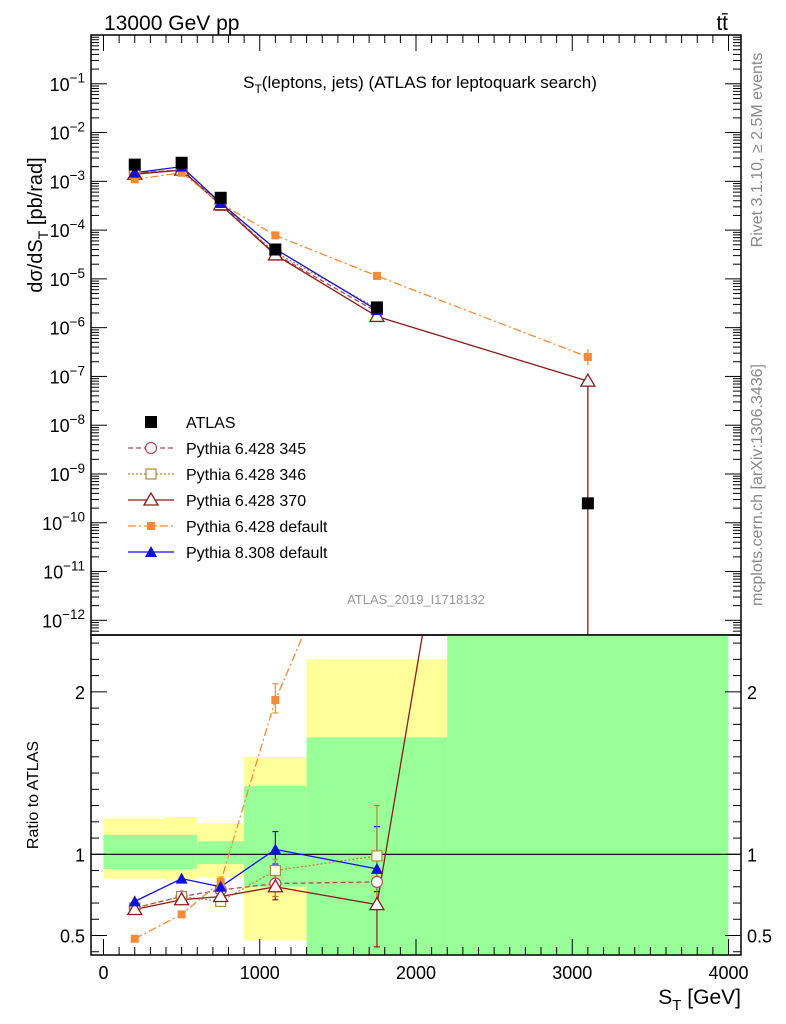 Image resolution: width=786 pixels, height=1024 pixels. What do you see at coordinates (257, 553) in the screenshot?
I see `legend-label: Pythia 8.308 default` at bounding box center [257, 553].